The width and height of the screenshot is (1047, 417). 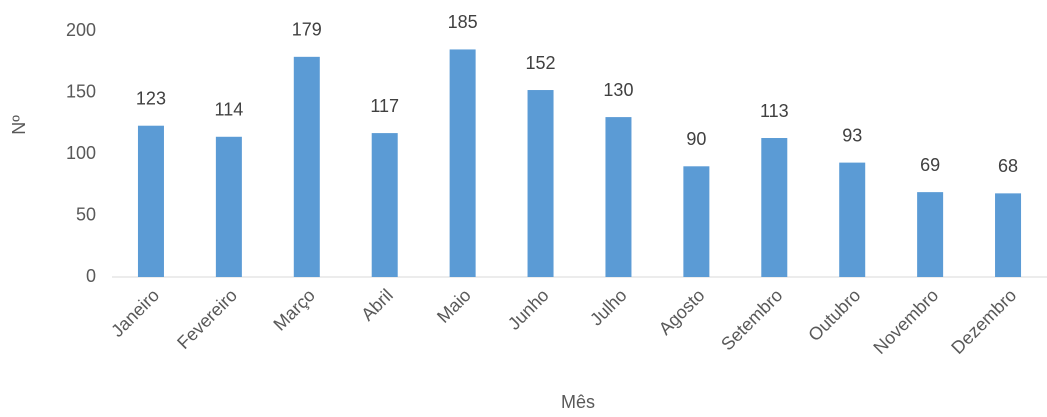 What do you see at coordinates (86, 214) in the screenshot?
I see `y-tick-label: 50` at bounding box center [86, 214].